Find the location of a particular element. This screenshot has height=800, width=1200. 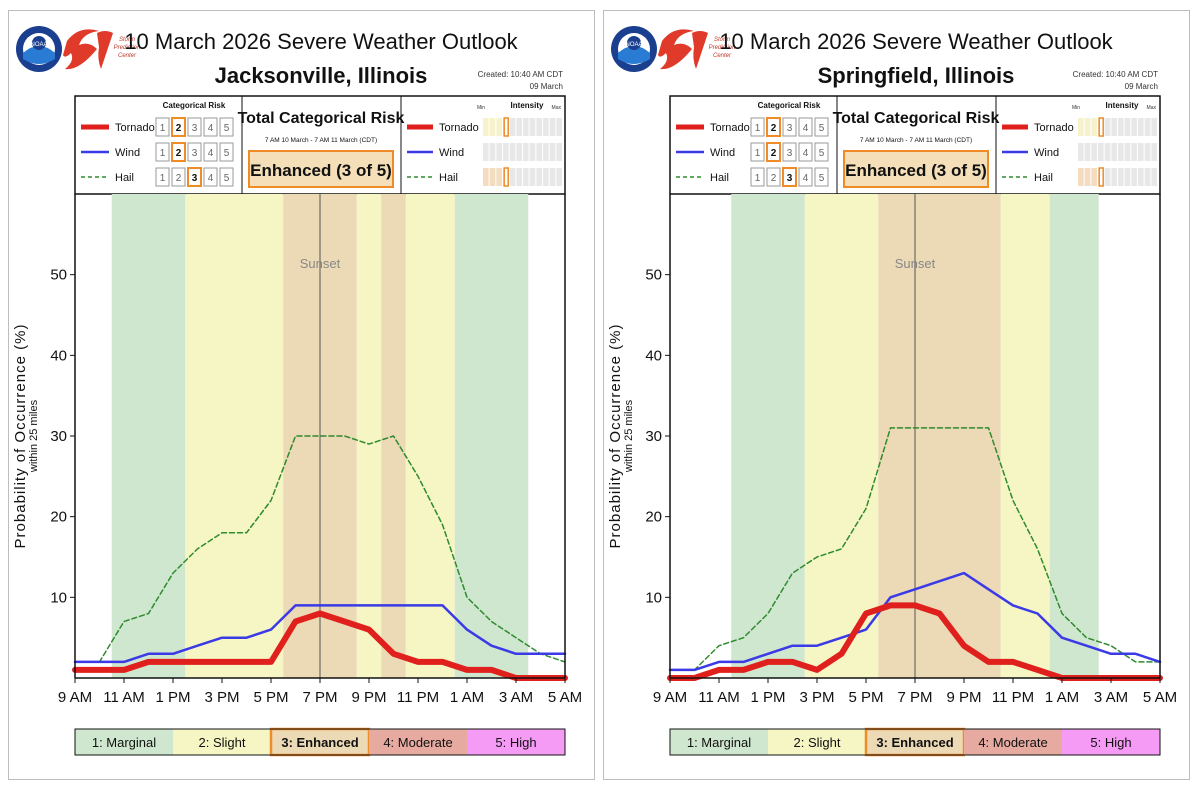

categorical-risk-header: Categorical Risk is located at coordinates (789, 105).